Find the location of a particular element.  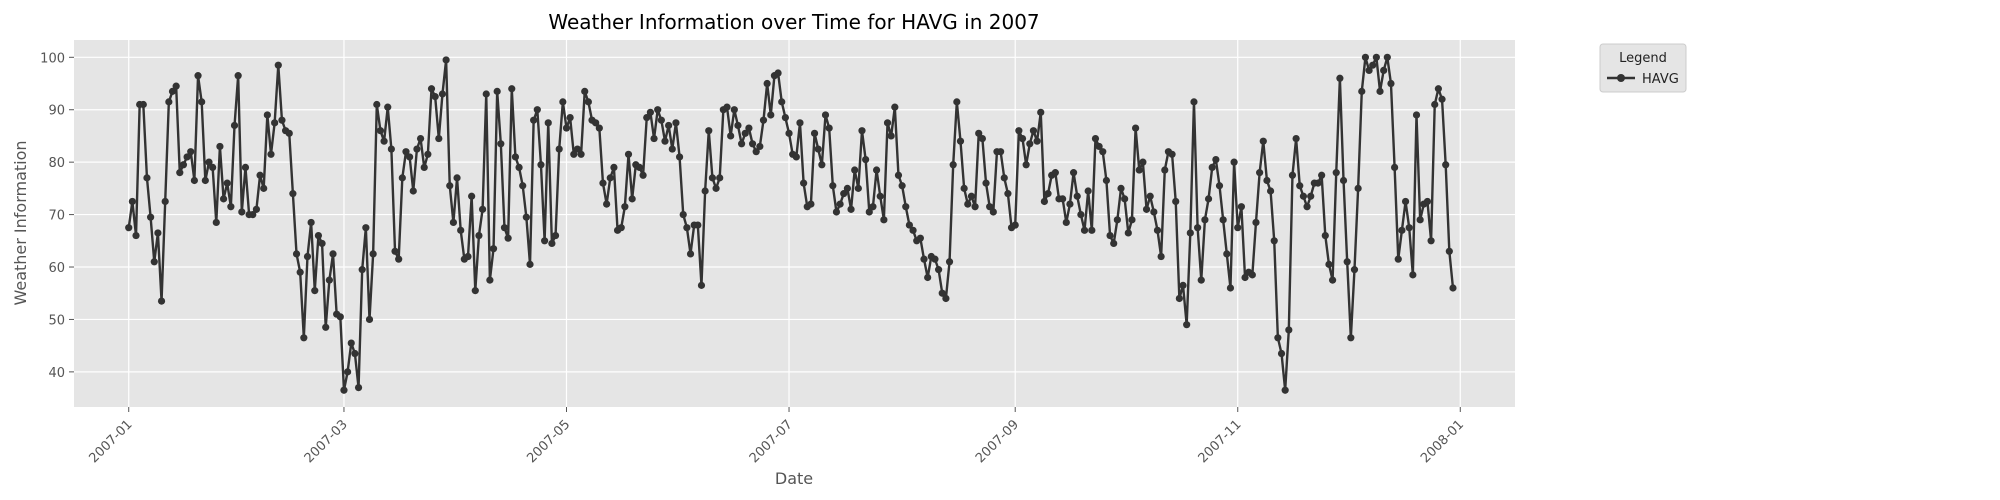

x-tick-label: 2008-01 is located at coordinates (1442, 441).